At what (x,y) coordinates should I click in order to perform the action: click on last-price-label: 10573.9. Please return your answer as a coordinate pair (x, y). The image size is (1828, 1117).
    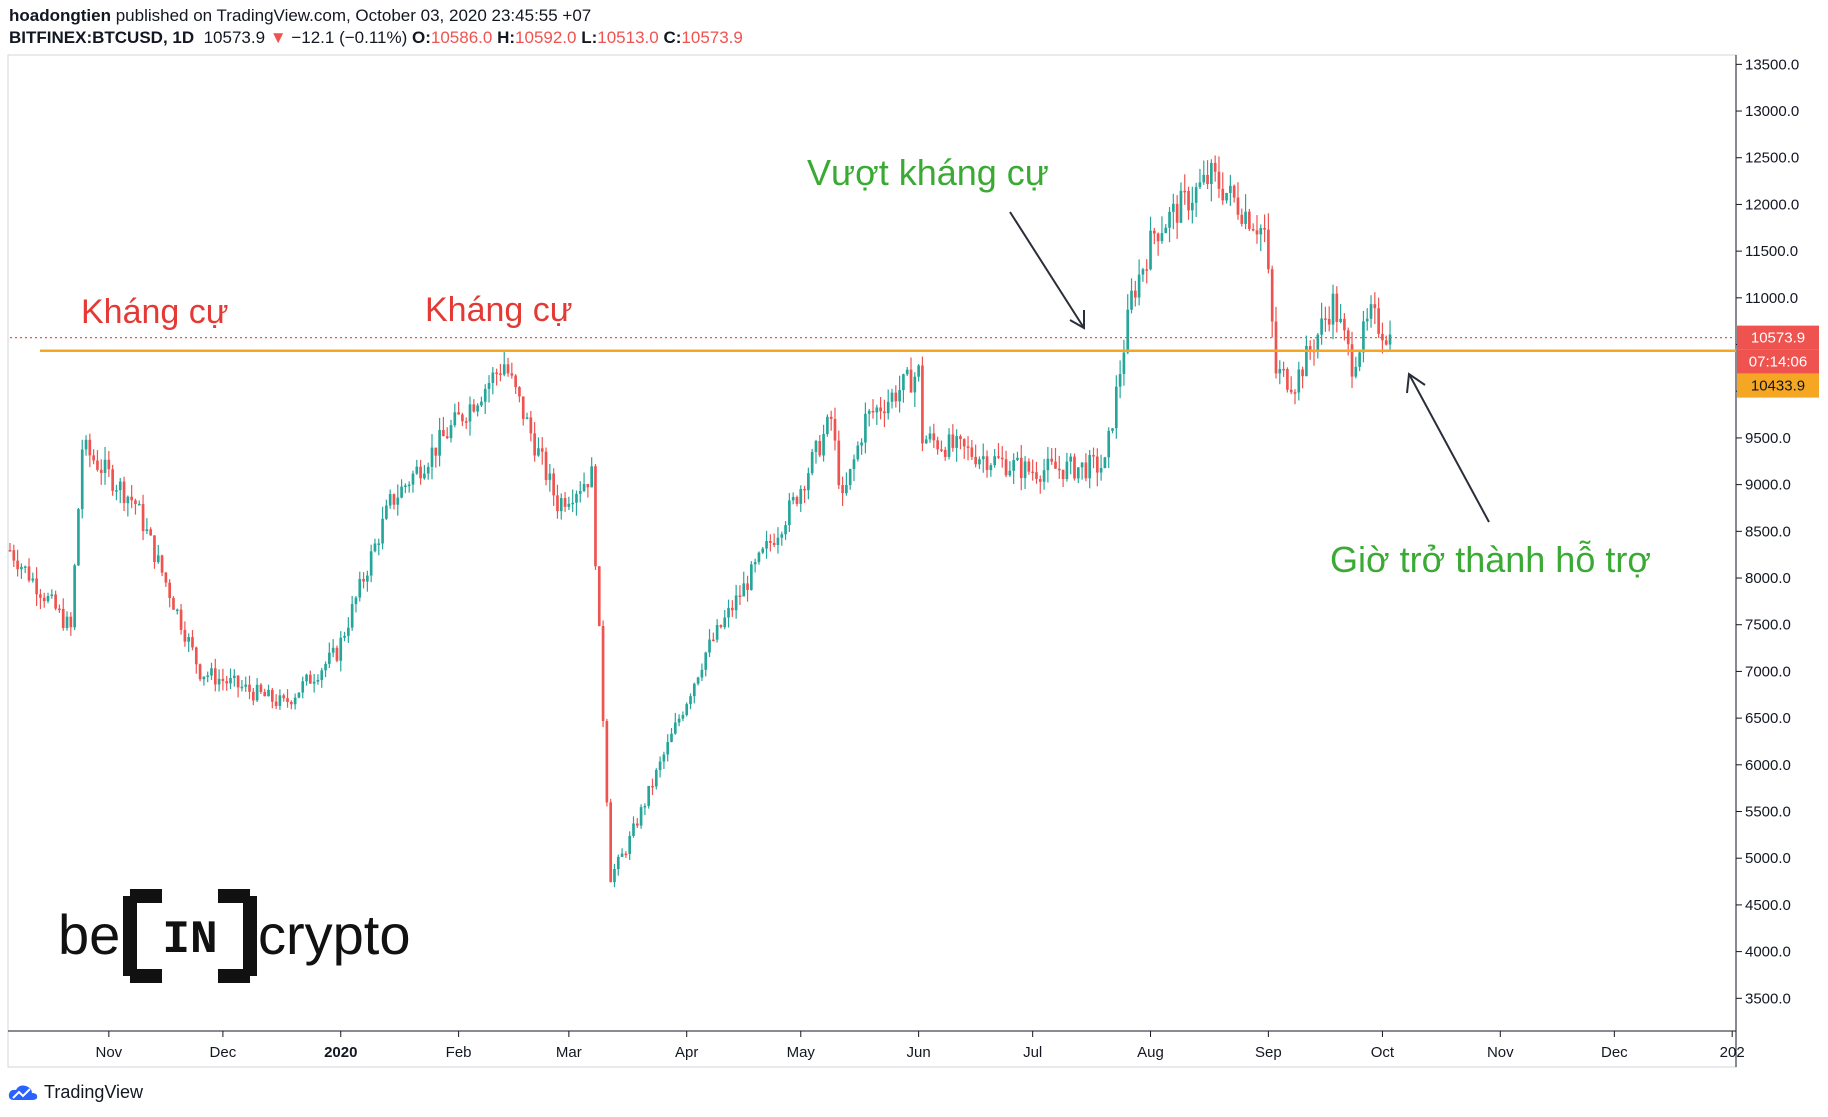
    Looking at the image, I should click on (1778, 338).